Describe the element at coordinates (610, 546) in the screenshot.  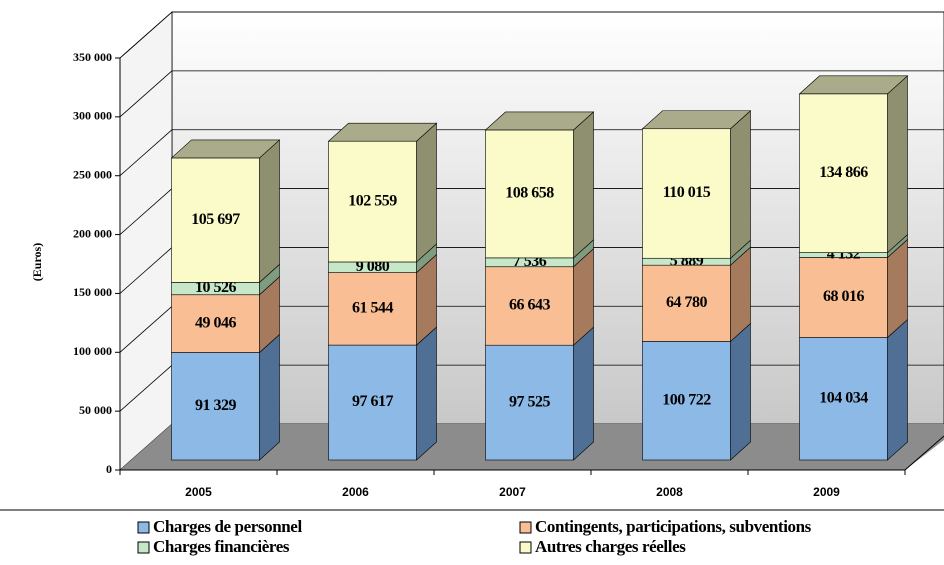
I see `legend-label: Autres charges réelles` at that location.